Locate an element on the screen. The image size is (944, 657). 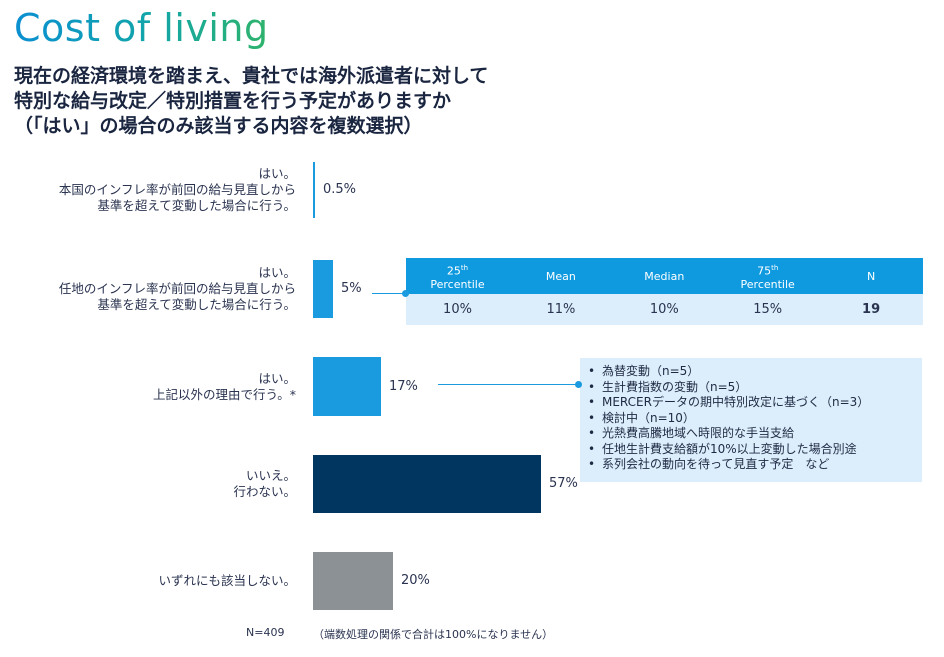
stats-value-cell: 15% is located at coordinates (768, 309).